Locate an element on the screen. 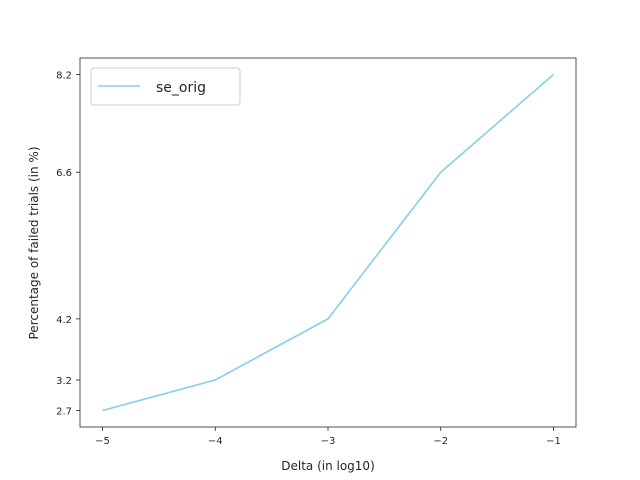 This screenshot has height=480, width=640. legend-label-se-orig: se_orig is located at coordinates (181, 88).